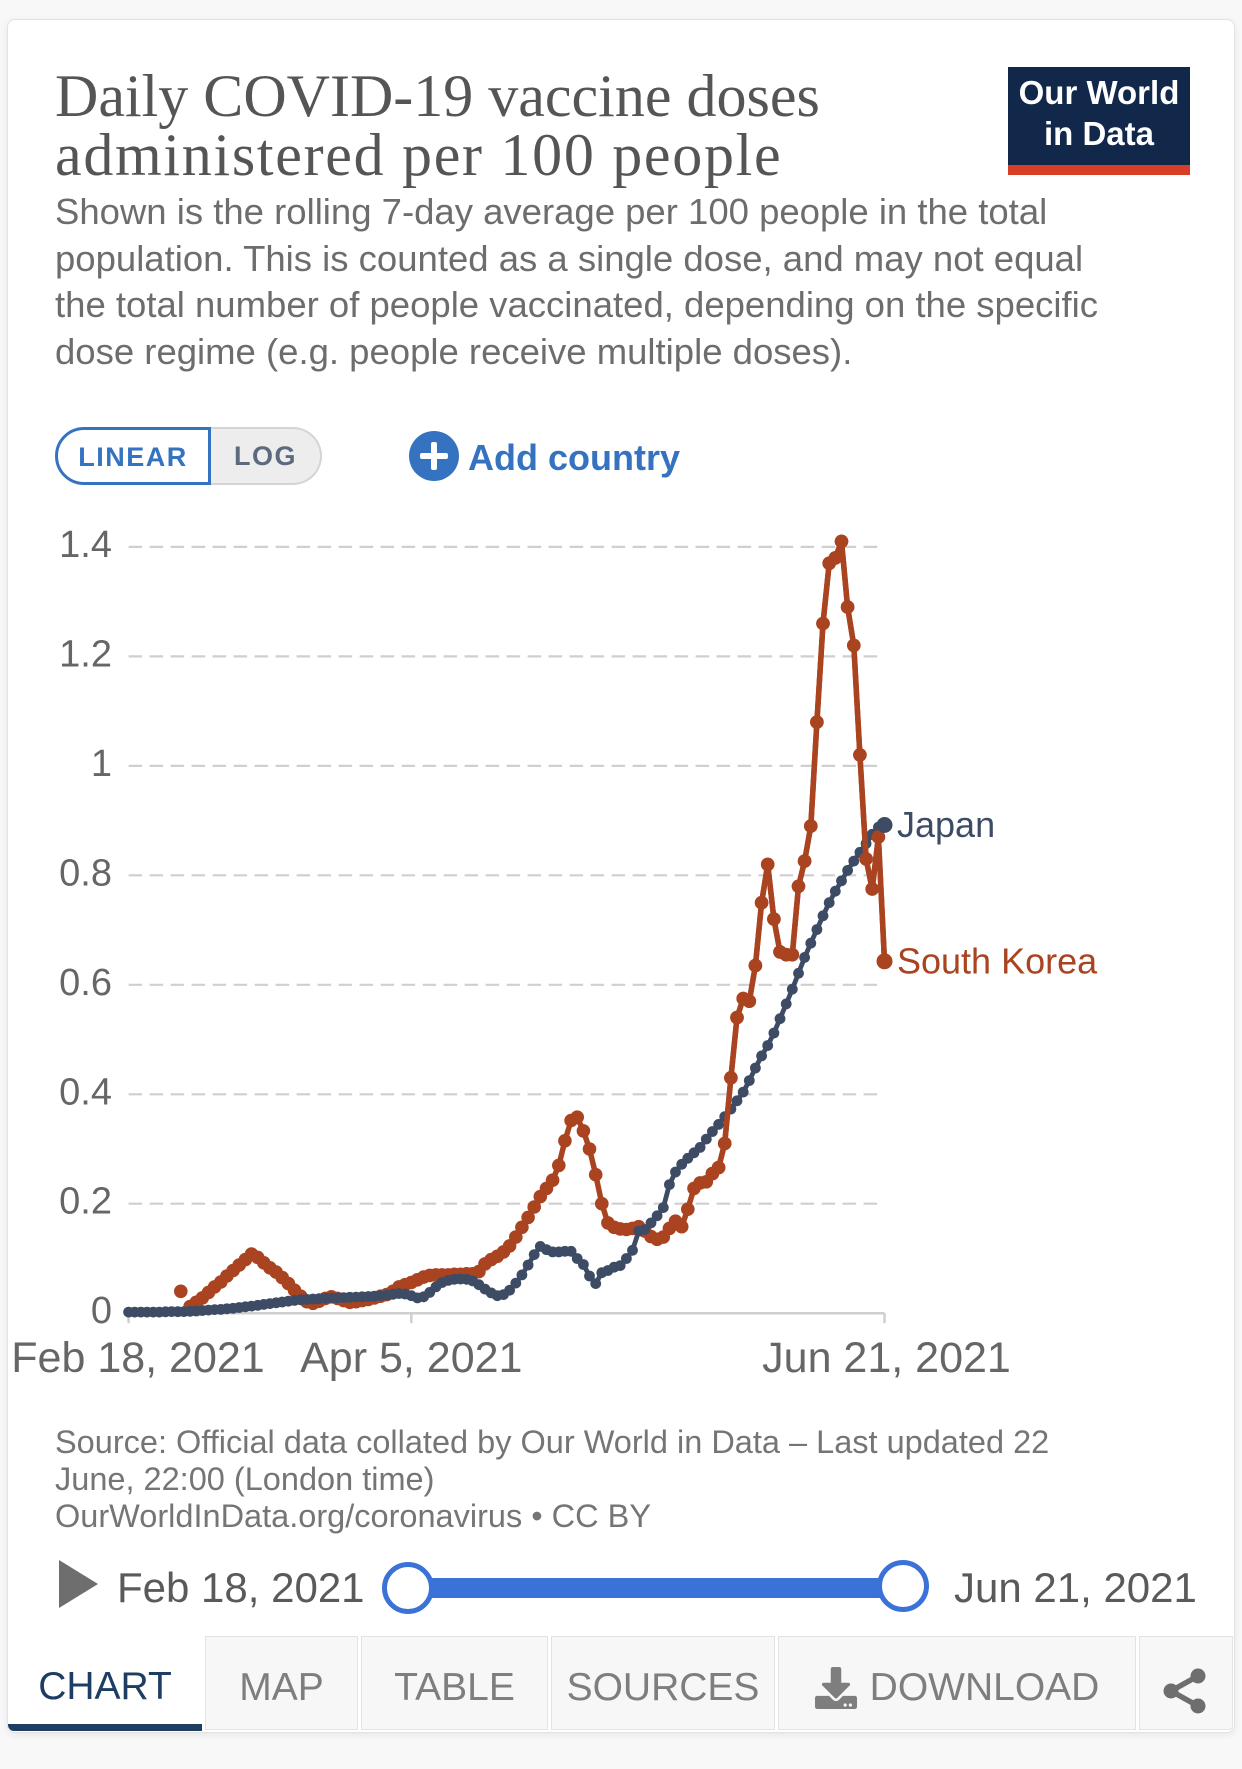 Image resolution: width=1242 pixels, height=1769 pixels. I want to click on svg-text: Jun 21, 2021, so click(886, 1358).